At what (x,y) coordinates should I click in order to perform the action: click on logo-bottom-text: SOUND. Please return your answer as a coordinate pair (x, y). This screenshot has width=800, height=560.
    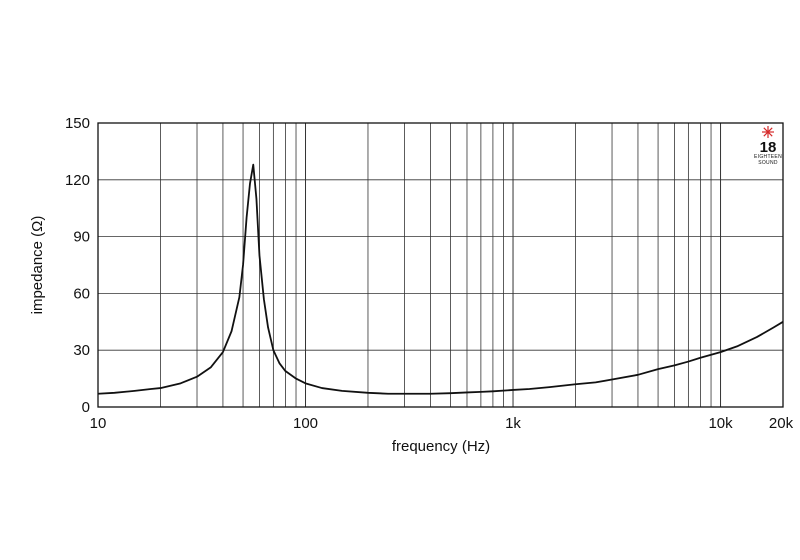
    Looking at the image, I should click on (768, 163).